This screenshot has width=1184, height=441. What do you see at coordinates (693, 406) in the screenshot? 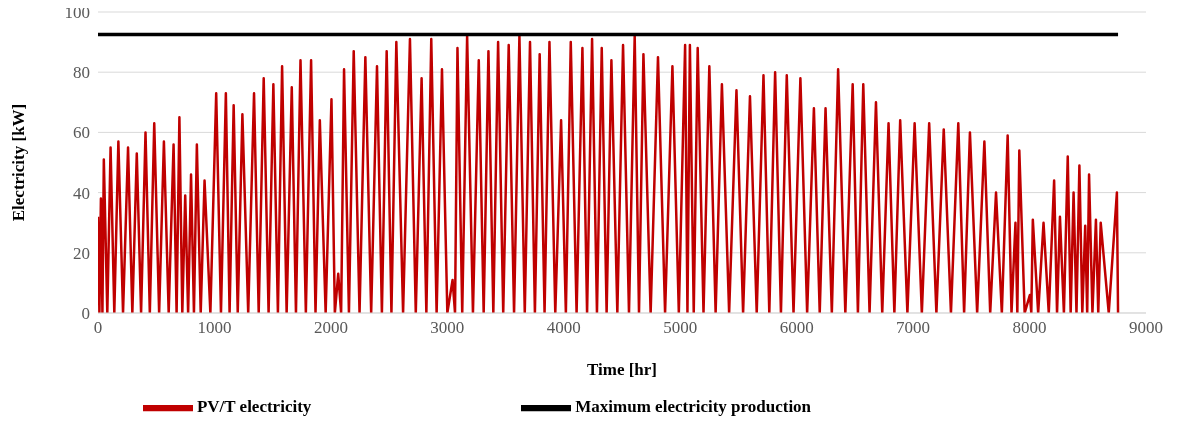
I see `legend-label: Maximum electricity production` at bounding box center [693, 406].